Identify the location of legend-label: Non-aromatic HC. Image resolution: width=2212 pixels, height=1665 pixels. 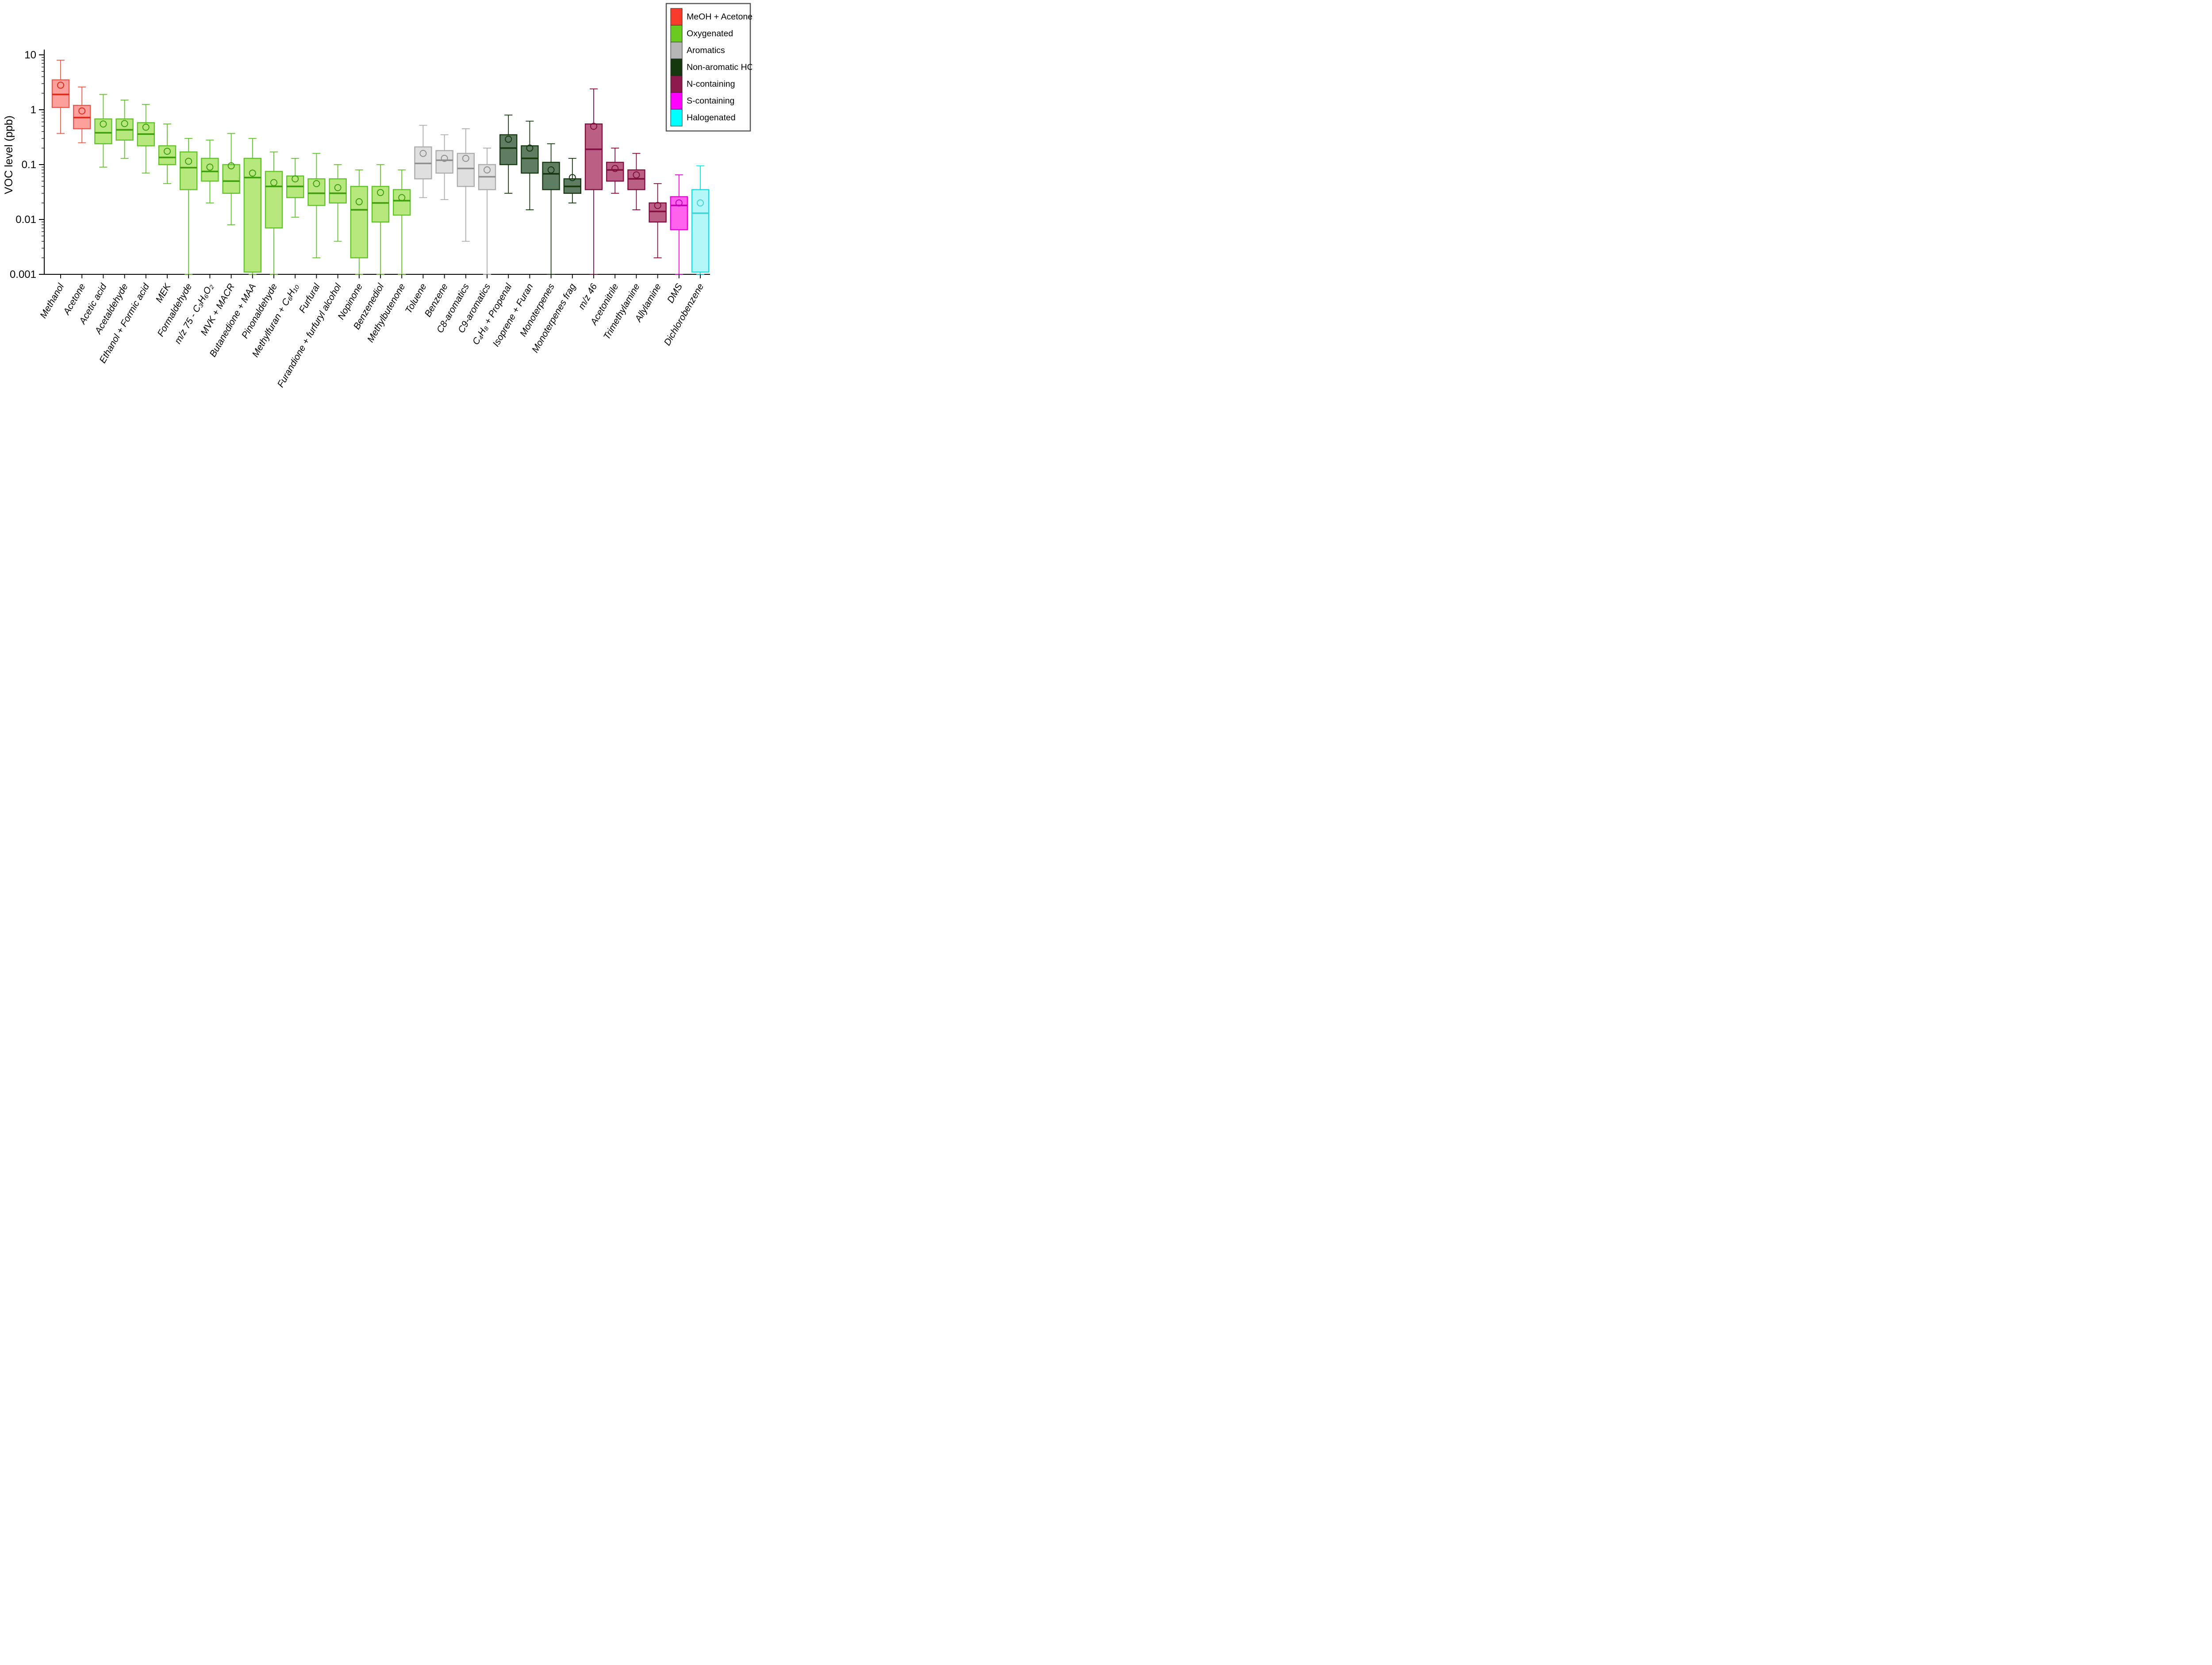
(719, 67).